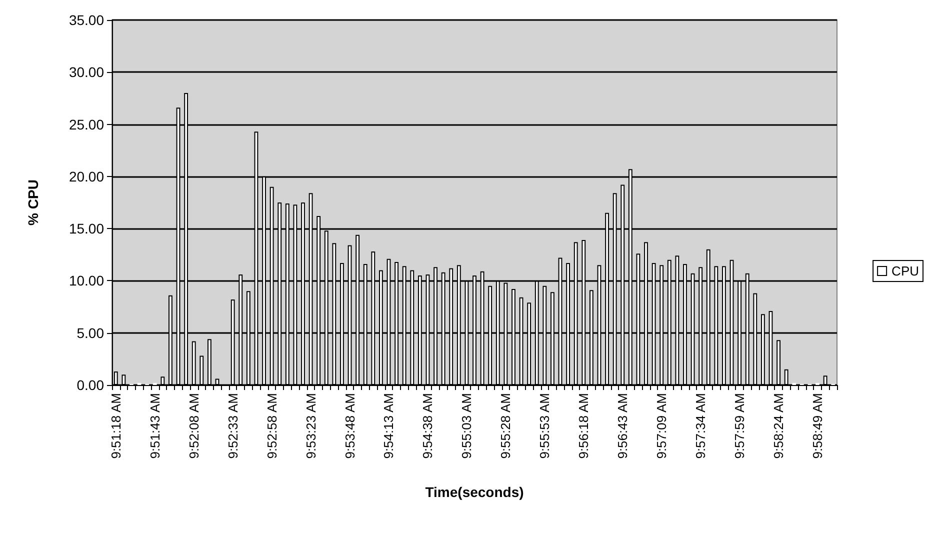 The image size is (925, 542). Describe the element at coordinates (86, 20) in the screenshot. I see `y-tick-label: 35.00` at that location.